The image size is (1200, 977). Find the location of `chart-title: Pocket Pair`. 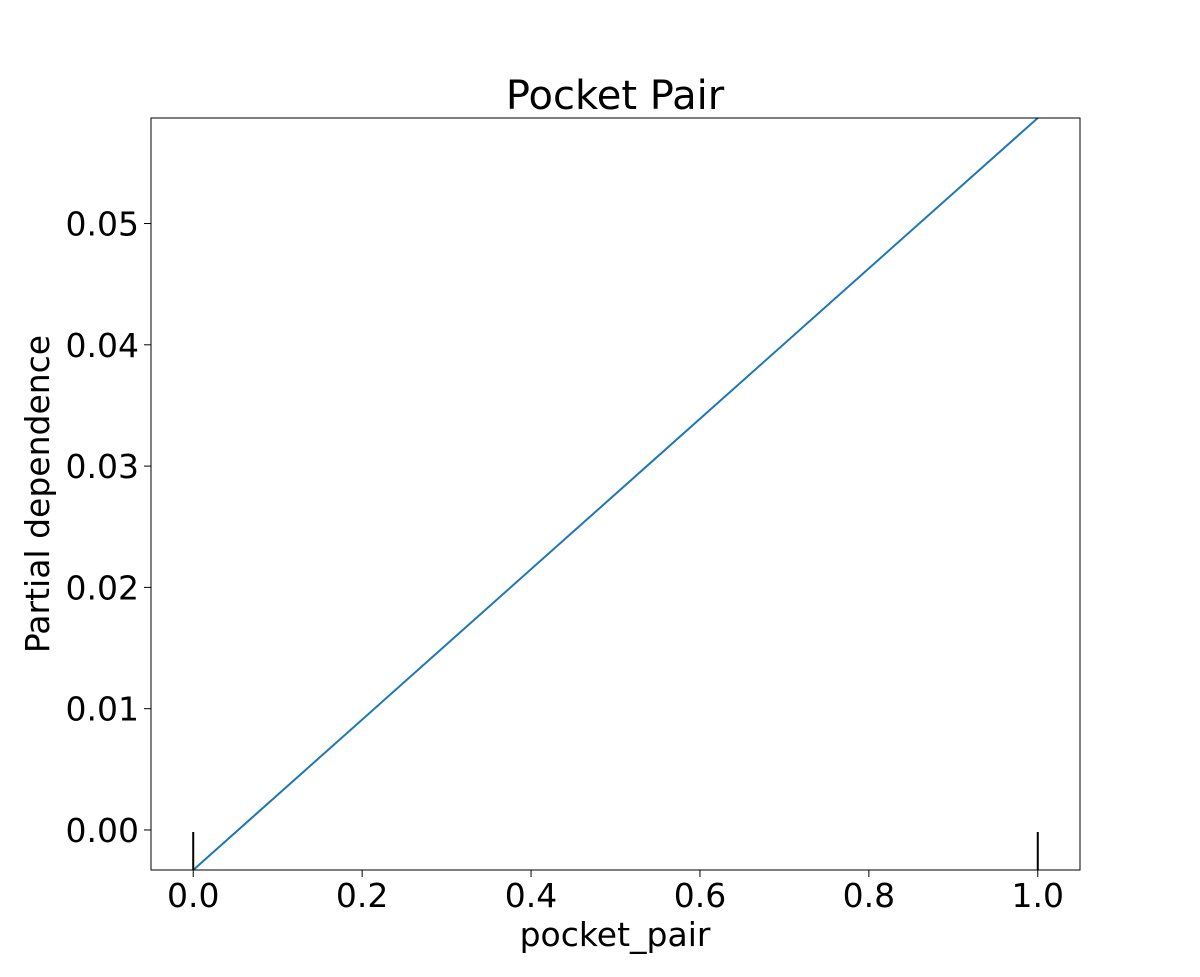

chart-title: Pocket Pair is located at coordinates (615, 96).